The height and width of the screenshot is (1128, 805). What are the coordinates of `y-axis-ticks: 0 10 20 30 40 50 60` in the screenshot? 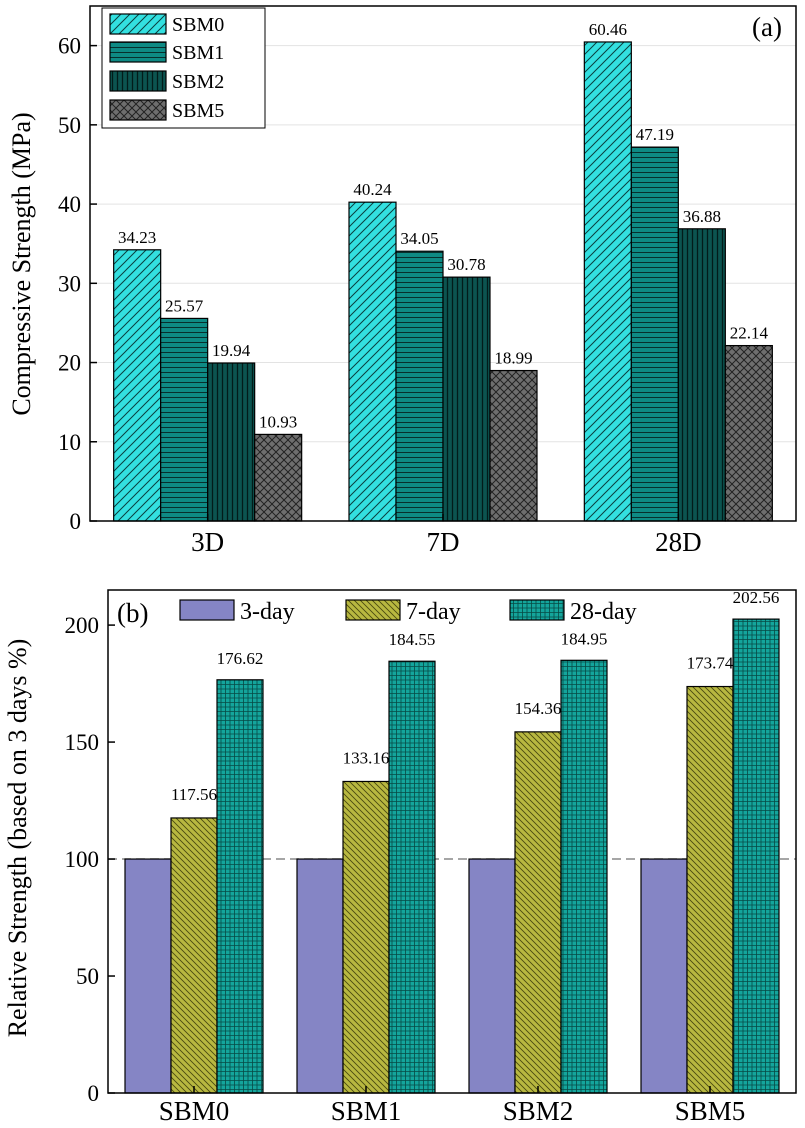 It's located at (77, 284).